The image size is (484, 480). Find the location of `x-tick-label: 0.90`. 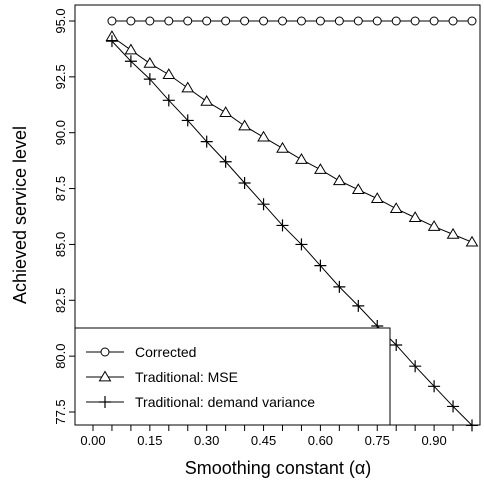

x-tick-label: 0.90 is located at coordinates (433, 440).